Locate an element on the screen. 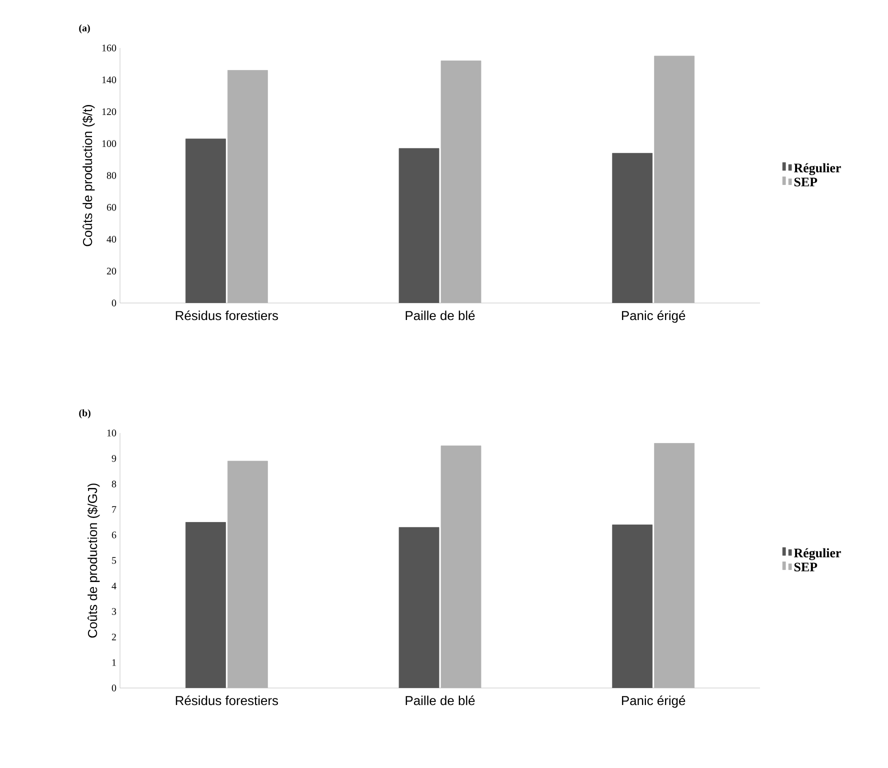 Image resolution: width=888 pixels, height=768 pixels. y-tick-label: 4 is located at coordinates (114, 586).